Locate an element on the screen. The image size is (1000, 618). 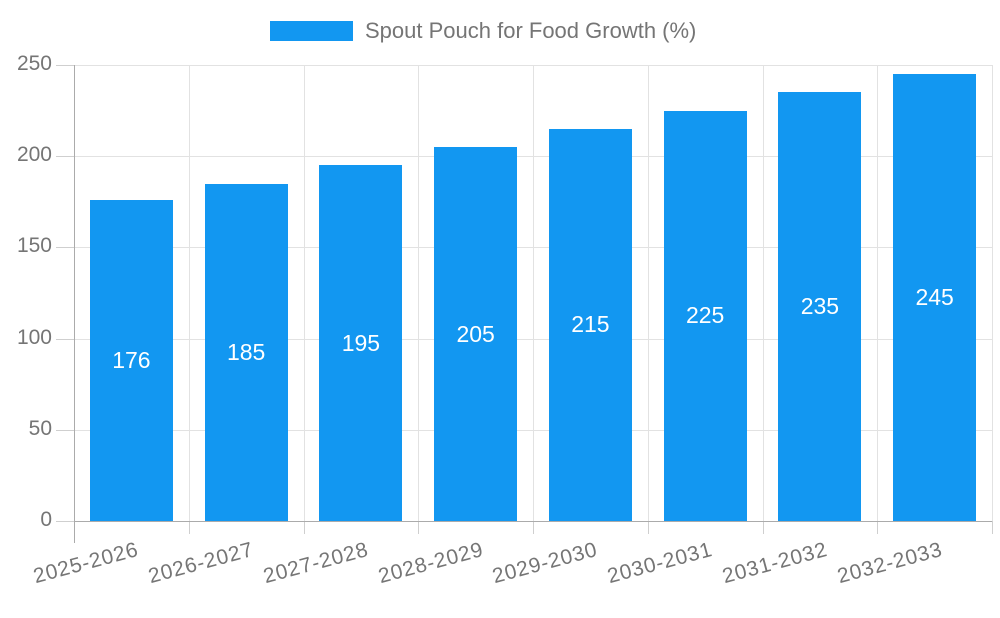
bar: 205 is located at coordinates (476, 334).